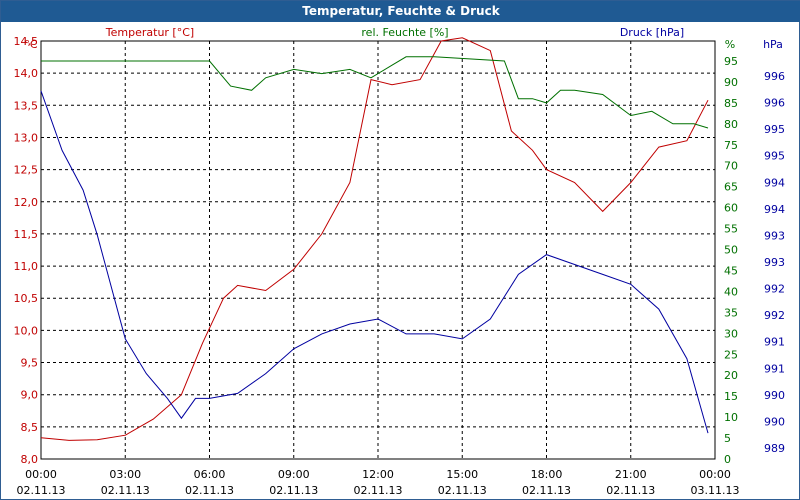 The width and height of the screenshot is (800, 500). Describe the element at coordinates (149, 32) in the screenshot. I see `legend-temperature: Temperatur [°C]` at that location.